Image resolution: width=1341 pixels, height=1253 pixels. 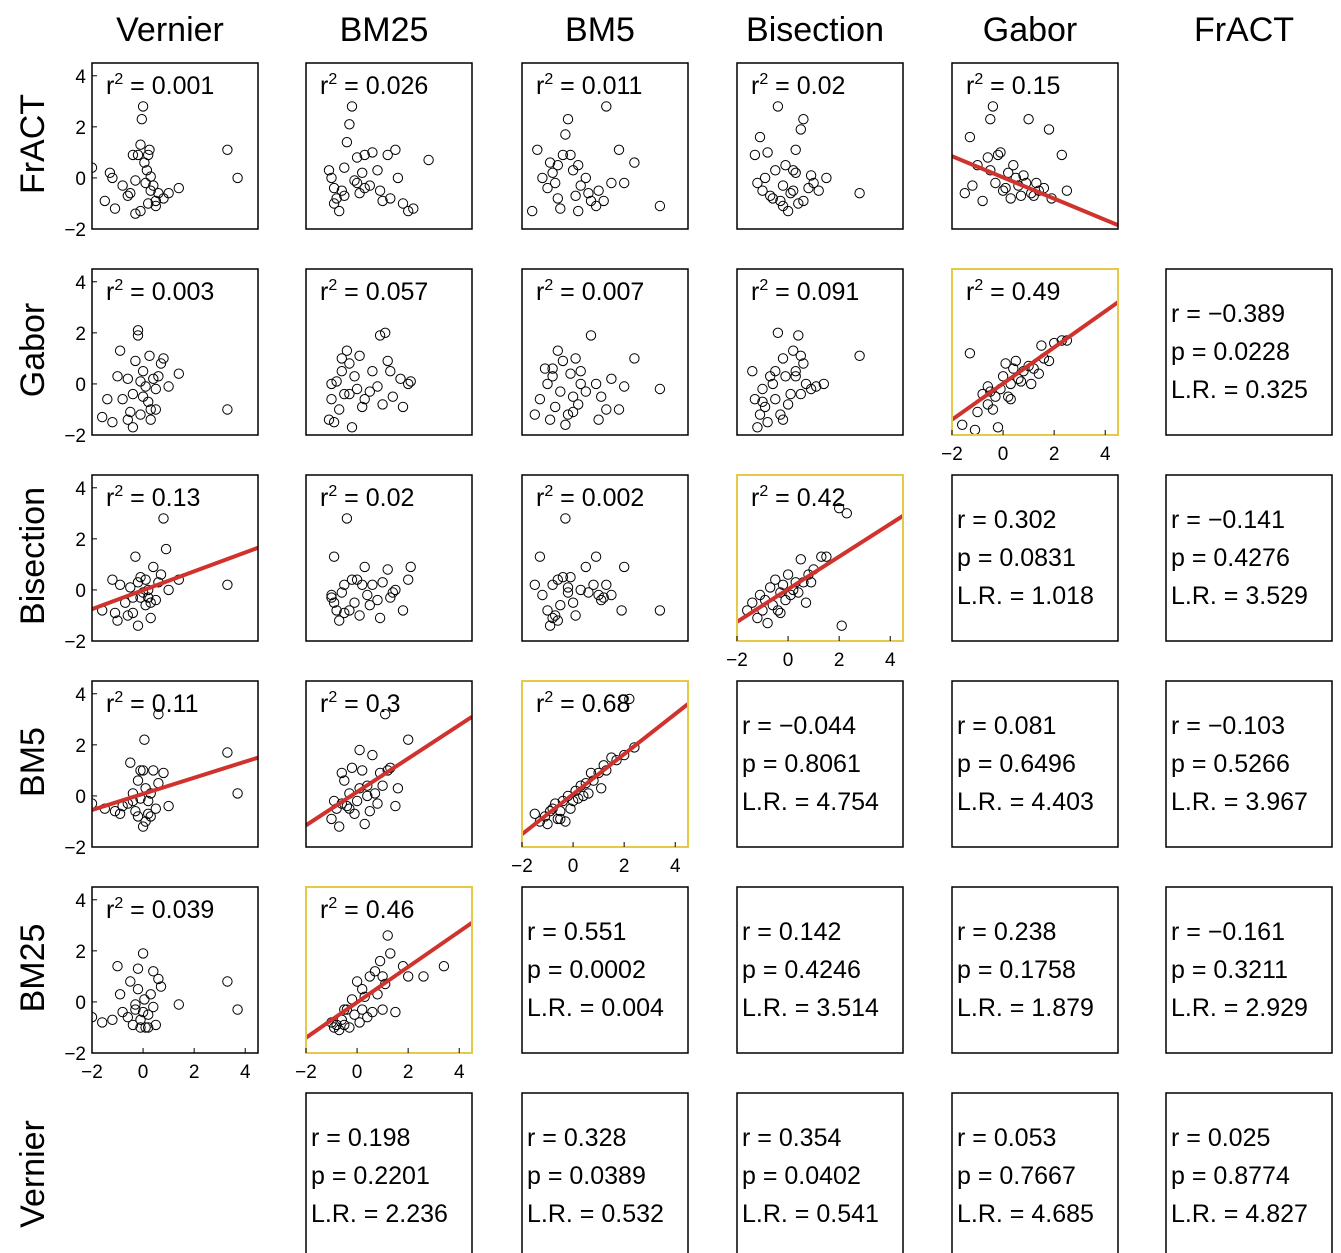 What do you see at coordinates (805, 291) in the screenshot?
I see `r-squared-label: r2 = 0.091` at bounding box center [805, 291].